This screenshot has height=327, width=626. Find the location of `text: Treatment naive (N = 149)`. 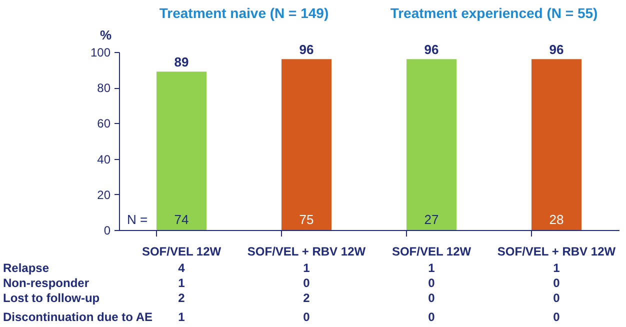

text: Treatment naive (N = 149) is located at coordinates (244, 13).